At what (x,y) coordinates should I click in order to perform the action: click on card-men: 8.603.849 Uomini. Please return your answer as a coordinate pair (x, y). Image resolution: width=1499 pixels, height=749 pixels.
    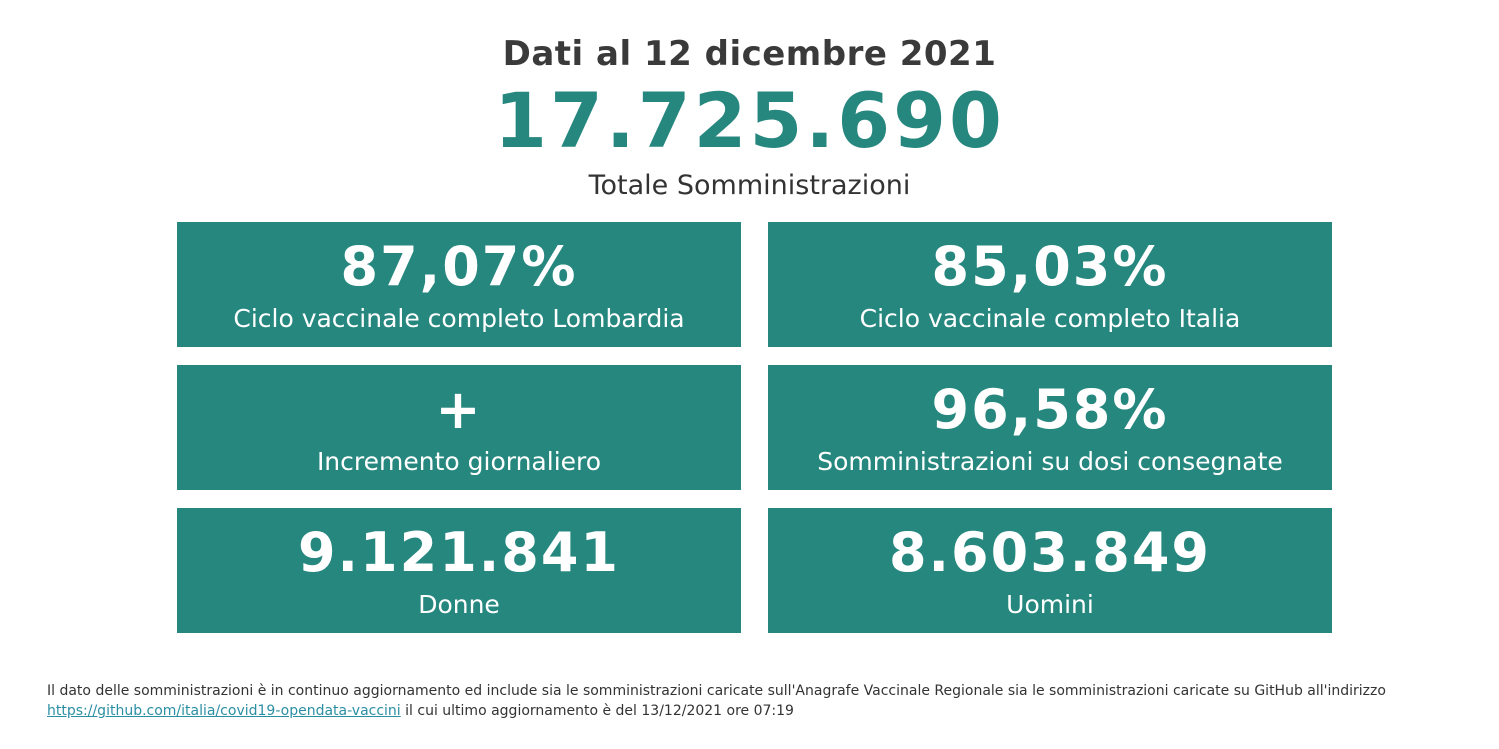
    Looking at the image, I should click on (1050, 570).